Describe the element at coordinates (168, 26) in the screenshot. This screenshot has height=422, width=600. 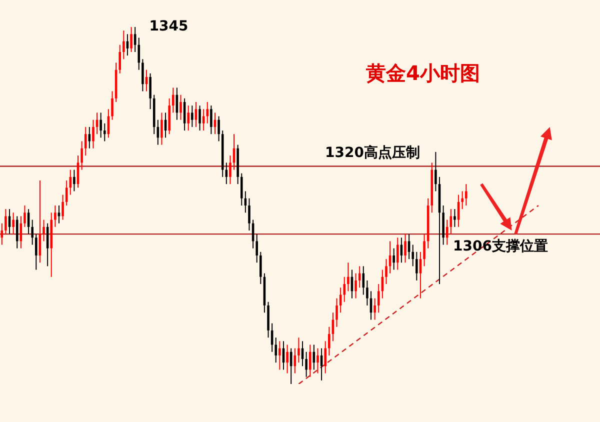
I see `annotation: 1345` at that location.